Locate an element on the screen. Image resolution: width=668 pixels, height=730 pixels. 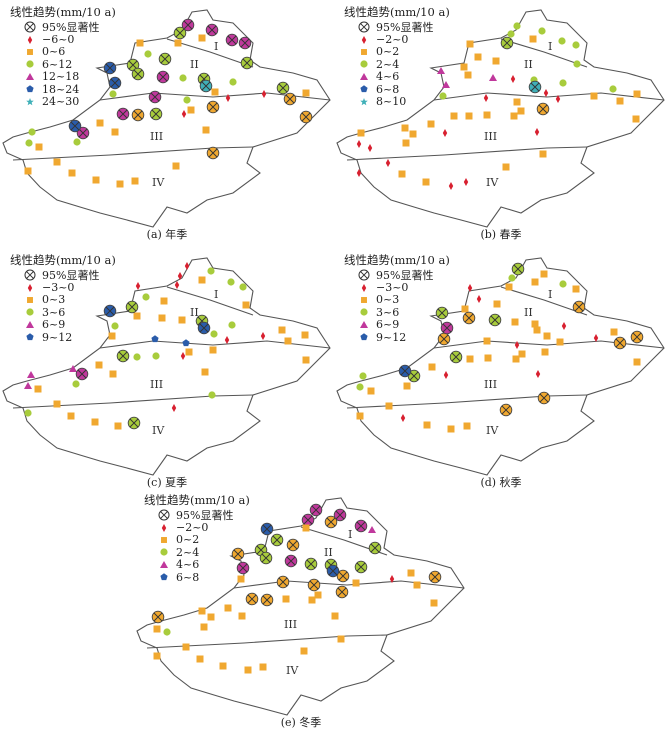
legend-item: 3~6 is located at coordinates (63, 312).